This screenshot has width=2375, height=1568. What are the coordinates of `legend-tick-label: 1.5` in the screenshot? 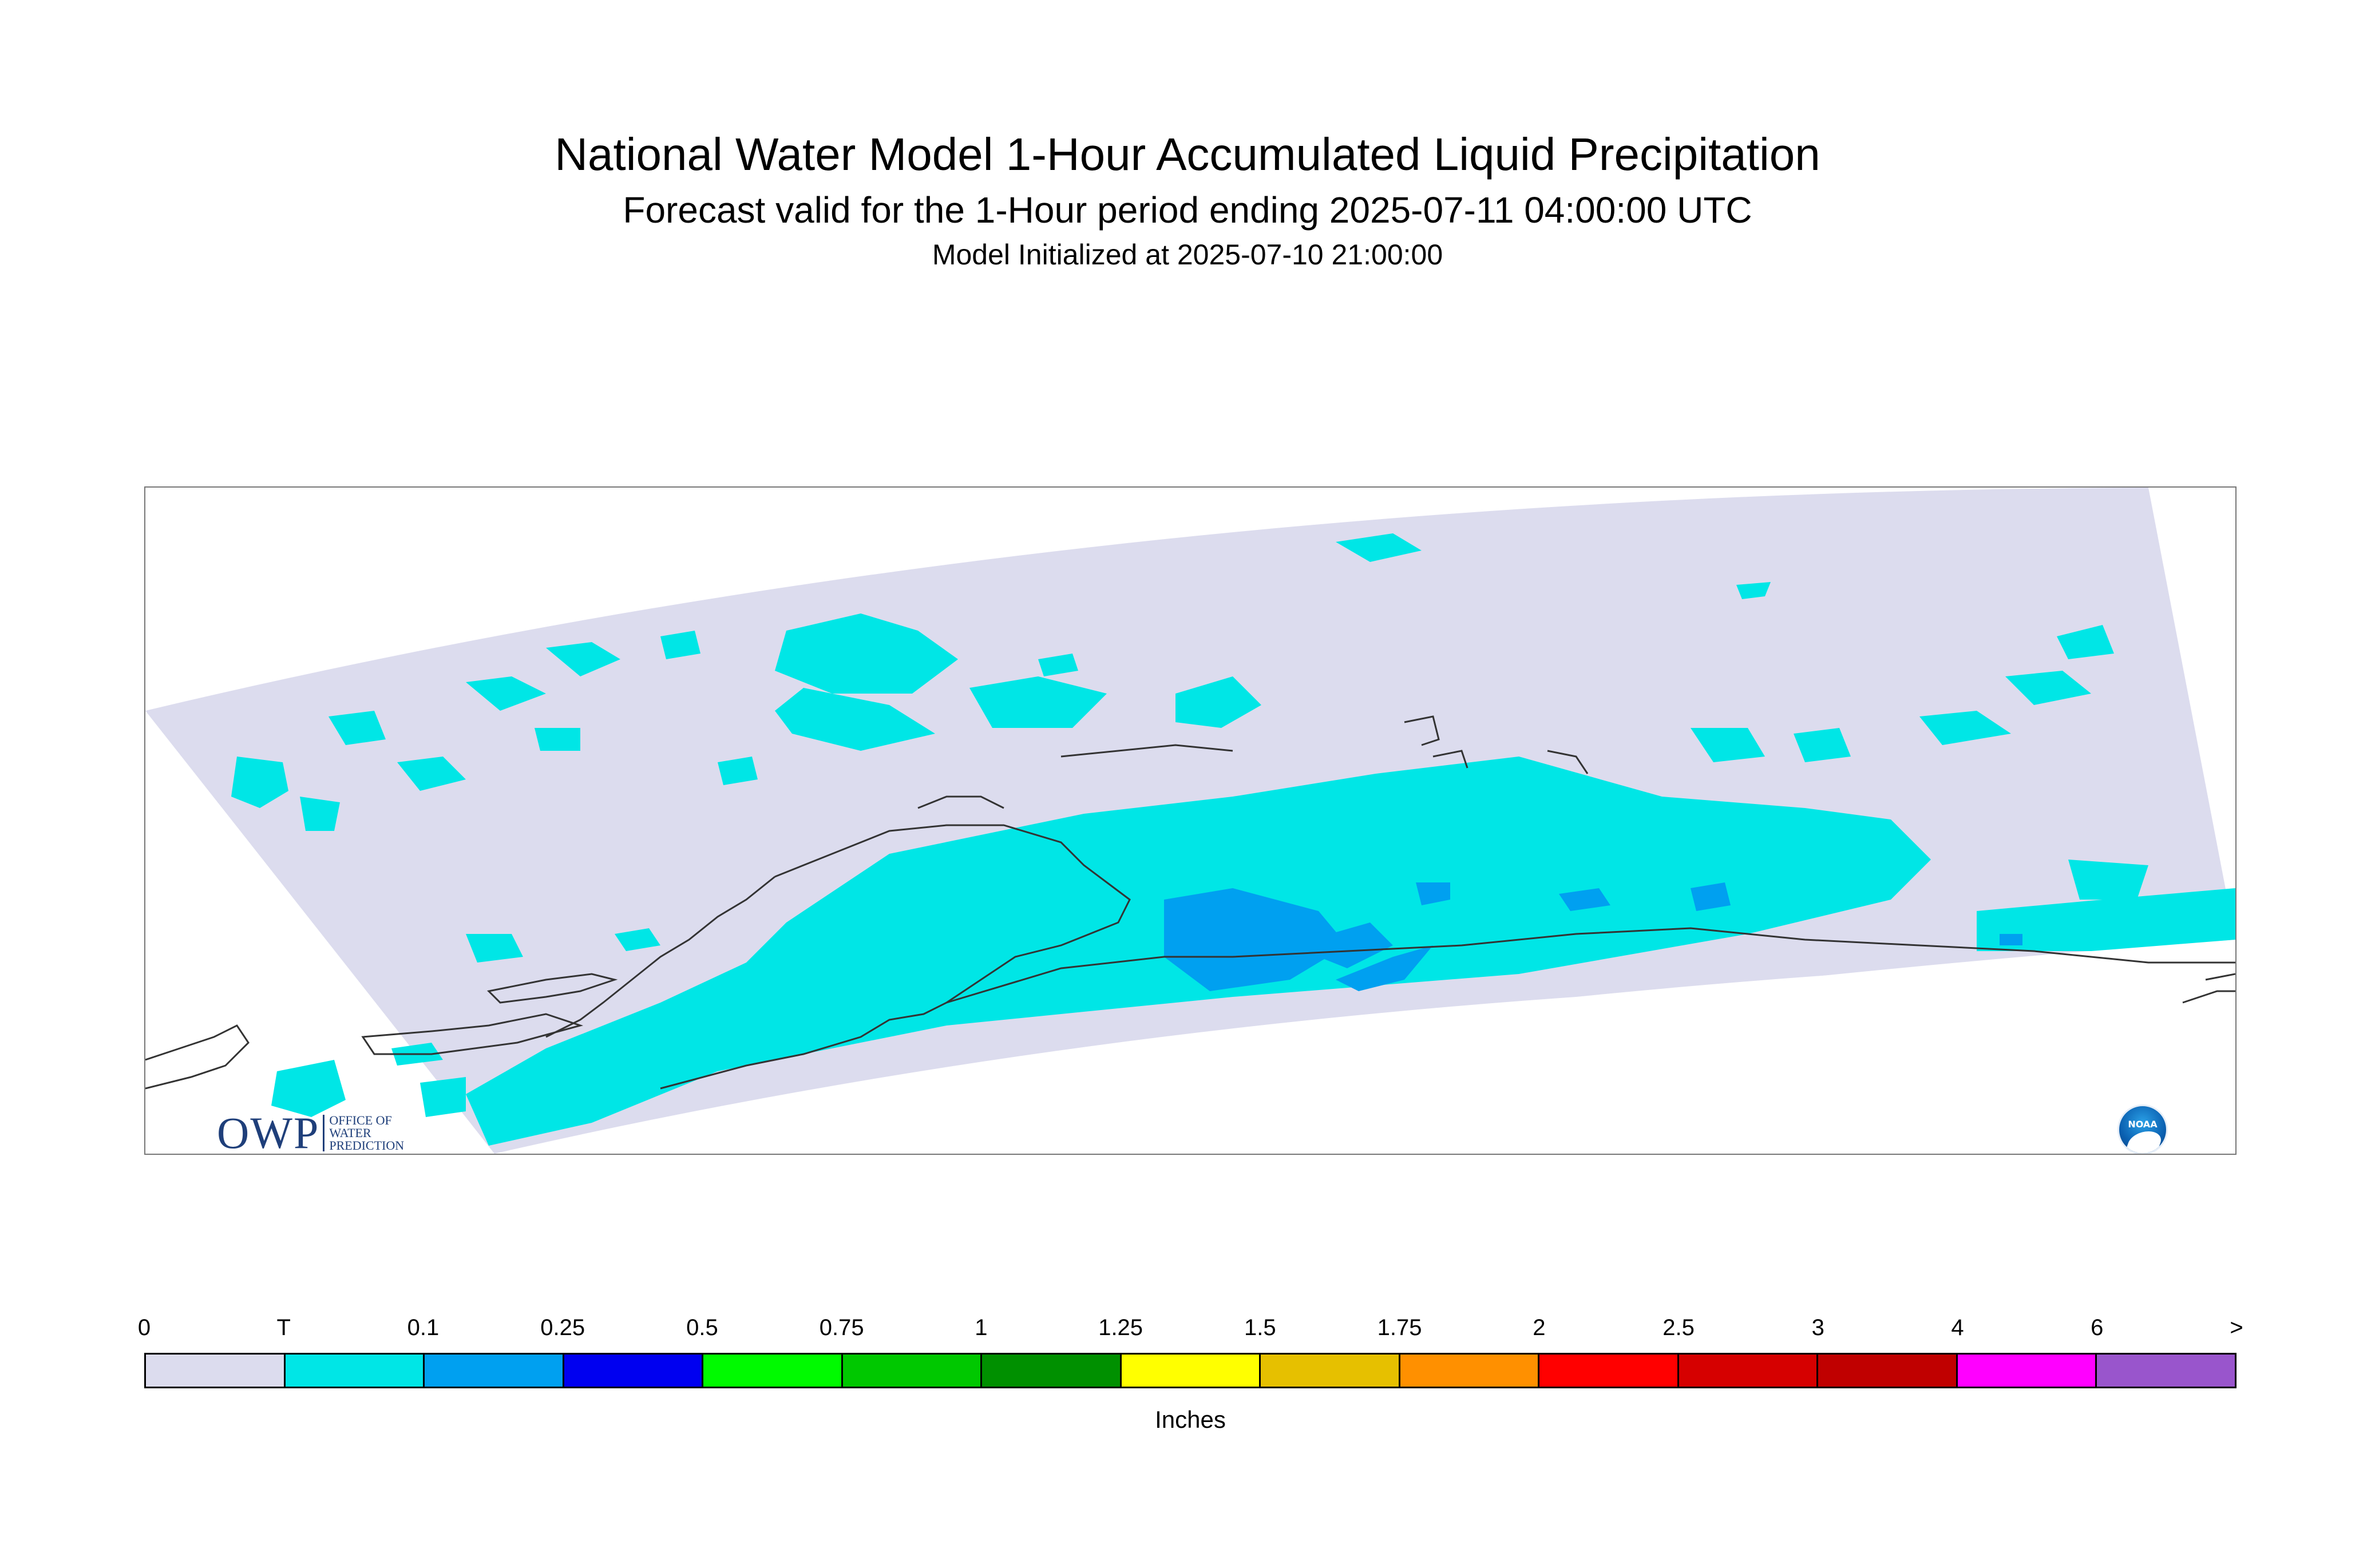 It's located at (1260, 1327).